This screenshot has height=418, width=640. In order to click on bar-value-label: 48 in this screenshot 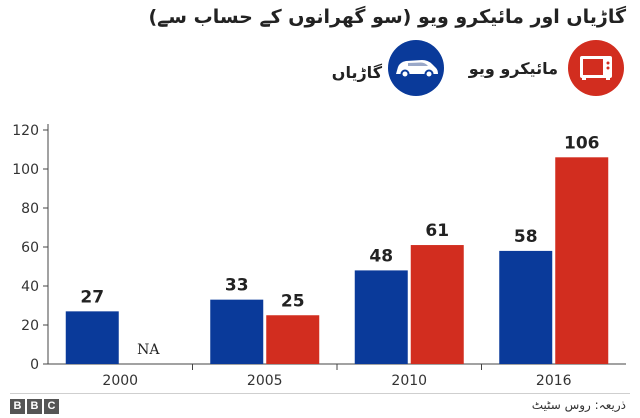, I will do `click(381, 256)`.